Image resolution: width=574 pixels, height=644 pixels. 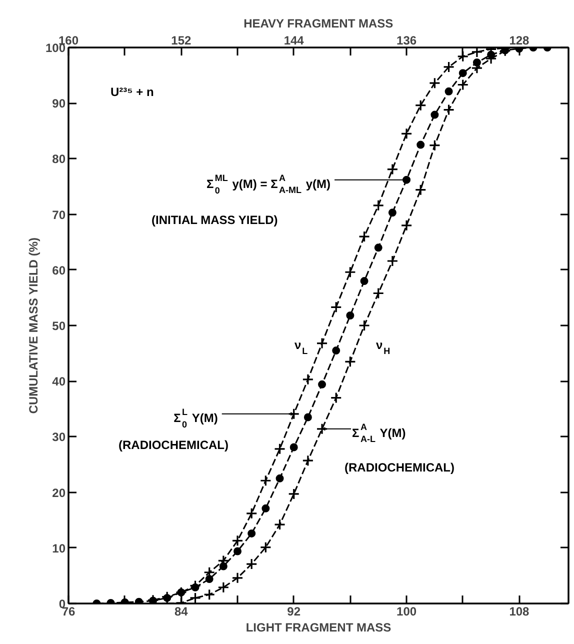 I want to click on y-tick-label: 90, so click(x=59, y=103).